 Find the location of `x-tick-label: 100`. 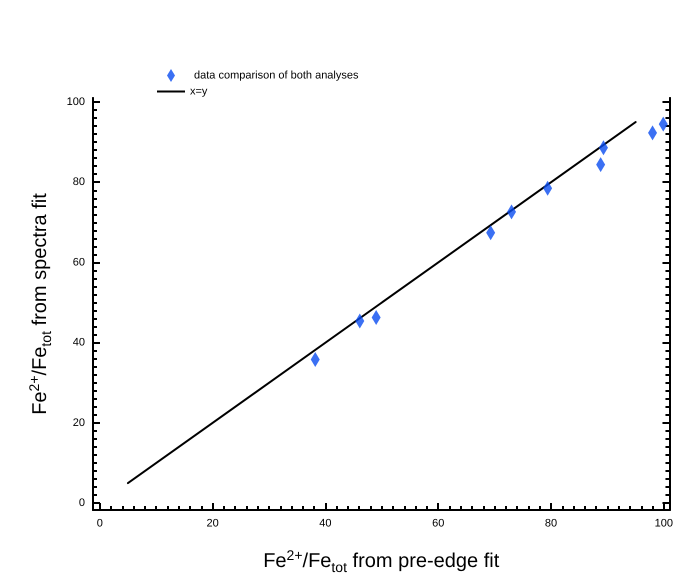

x-tick-label: 100 is located at coordinates (664, 524).